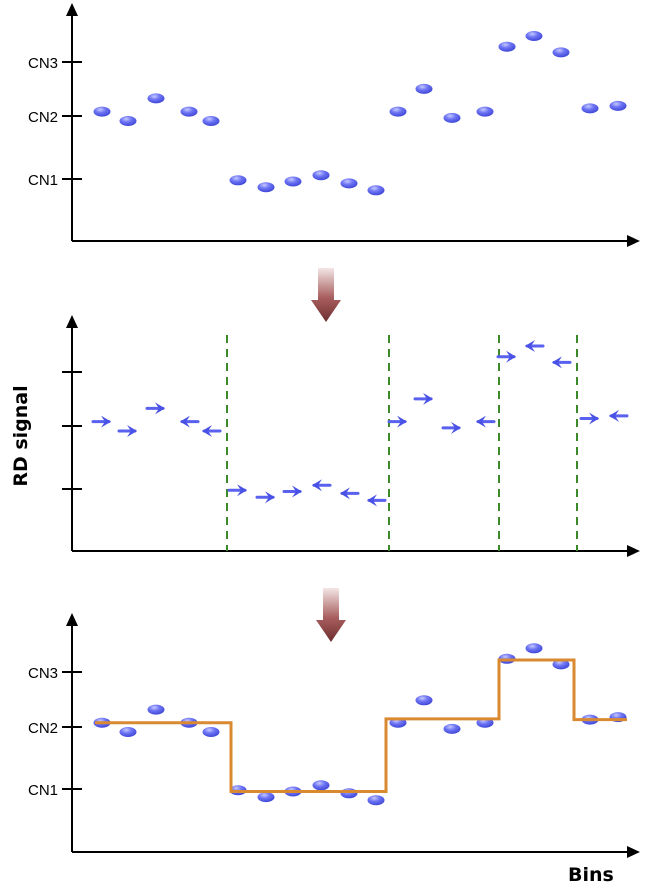  Describe the element at coordinates (43, 117) in the screenshot. I see `tick-label-cn2-panel1: CN2` at that location.